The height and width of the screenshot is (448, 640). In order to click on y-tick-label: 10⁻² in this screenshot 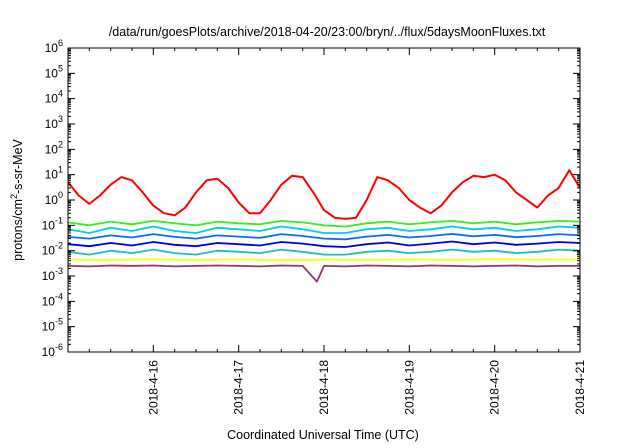, I will do `click(52, 249)`.